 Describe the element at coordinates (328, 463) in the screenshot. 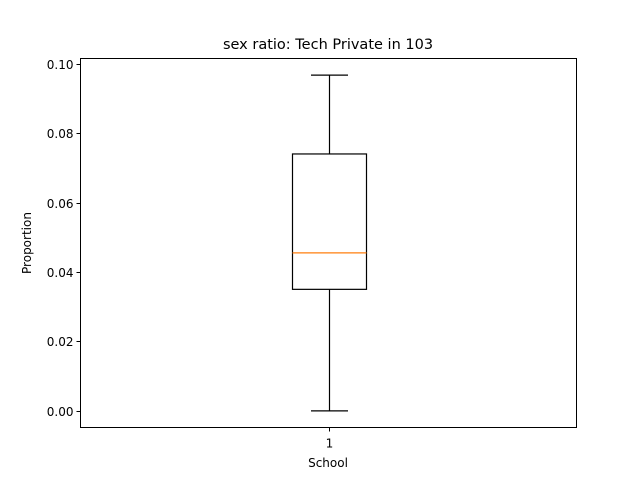

I see `x-axis-label: School` at that location.